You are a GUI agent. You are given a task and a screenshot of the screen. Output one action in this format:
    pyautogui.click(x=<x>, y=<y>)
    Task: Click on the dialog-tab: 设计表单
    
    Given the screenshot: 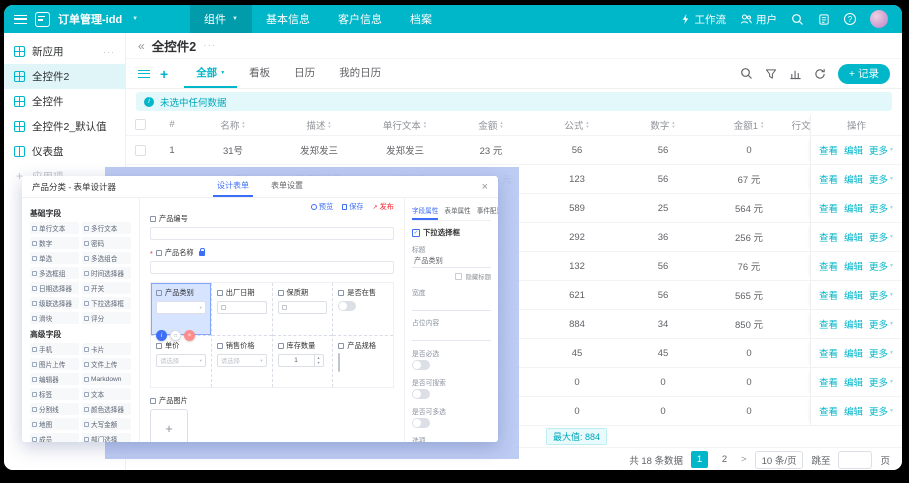 What is the action you would take?
    pyautogui.click(x=233, y=186)
    